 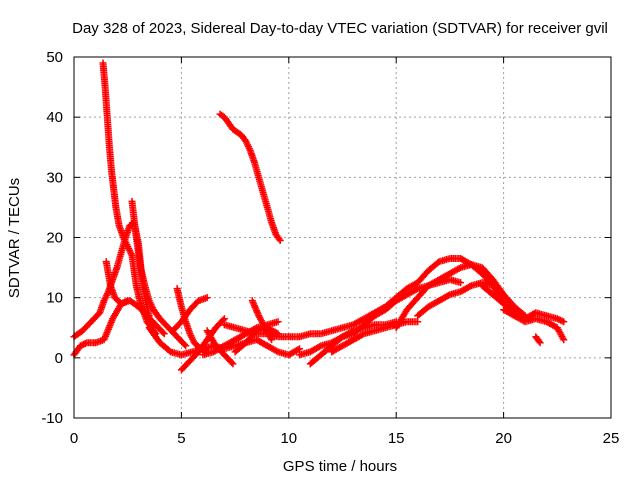 What do you see at coordinates (59, 358) in the screenshot?
I see `y-tick-label: 0` at bounding box center [59, 358].